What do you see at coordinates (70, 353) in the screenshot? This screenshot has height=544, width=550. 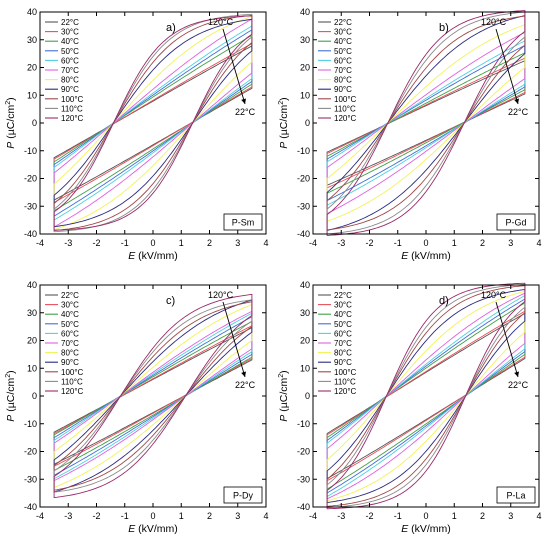 I see `legend-entry: 80°C` at bounding box center [70, 353].